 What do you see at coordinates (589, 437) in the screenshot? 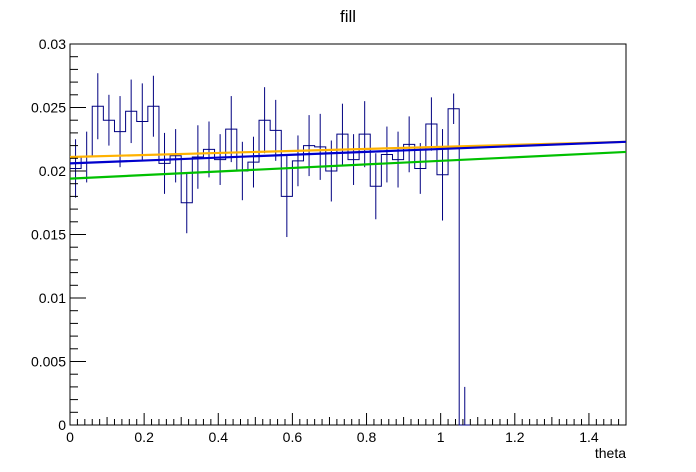
I see `x-tick-label: 1.4` at bounding box center [589, 437].